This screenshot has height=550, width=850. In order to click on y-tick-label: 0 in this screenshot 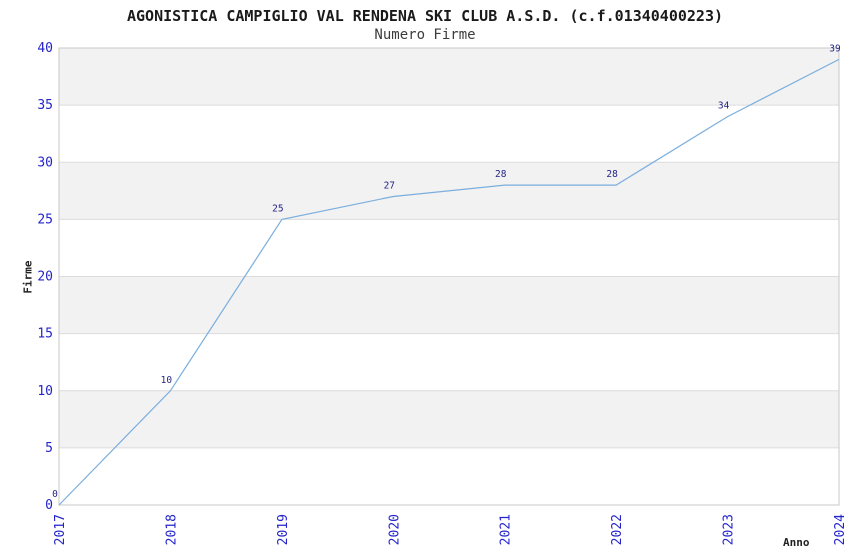, I will do `click(49, 505)`.